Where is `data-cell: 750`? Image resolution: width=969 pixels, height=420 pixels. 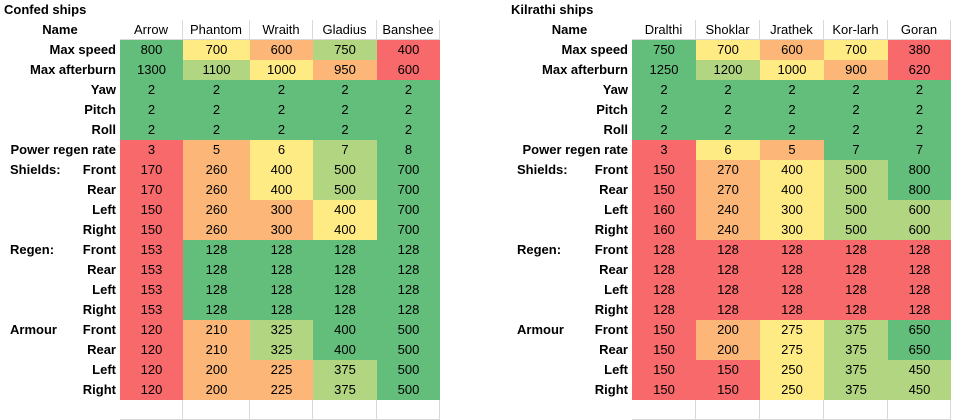 data-cell: 750 is located at coordinates (345, 50).